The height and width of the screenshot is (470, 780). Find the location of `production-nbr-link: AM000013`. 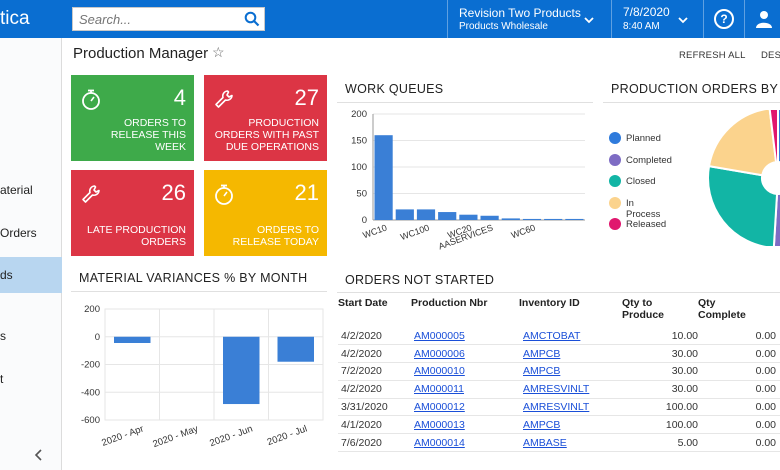

production-nbr-link: AM000013 is located at coordinates (439, 424).